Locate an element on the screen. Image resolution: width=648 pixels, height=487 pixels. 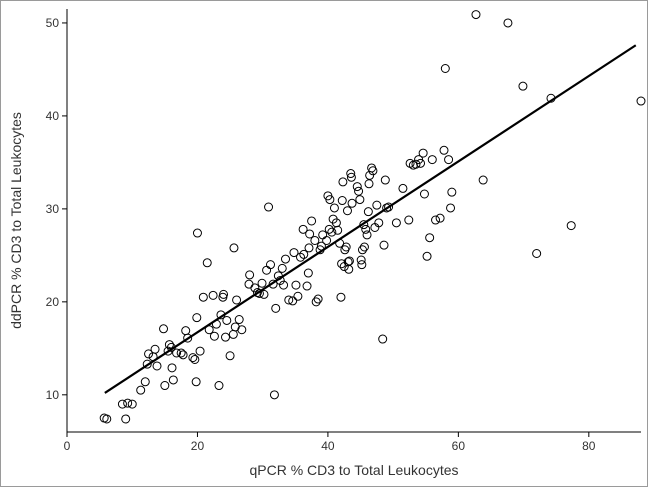
y-ticks: 10 20 30 40 50 is located at coordinates (56, 209).